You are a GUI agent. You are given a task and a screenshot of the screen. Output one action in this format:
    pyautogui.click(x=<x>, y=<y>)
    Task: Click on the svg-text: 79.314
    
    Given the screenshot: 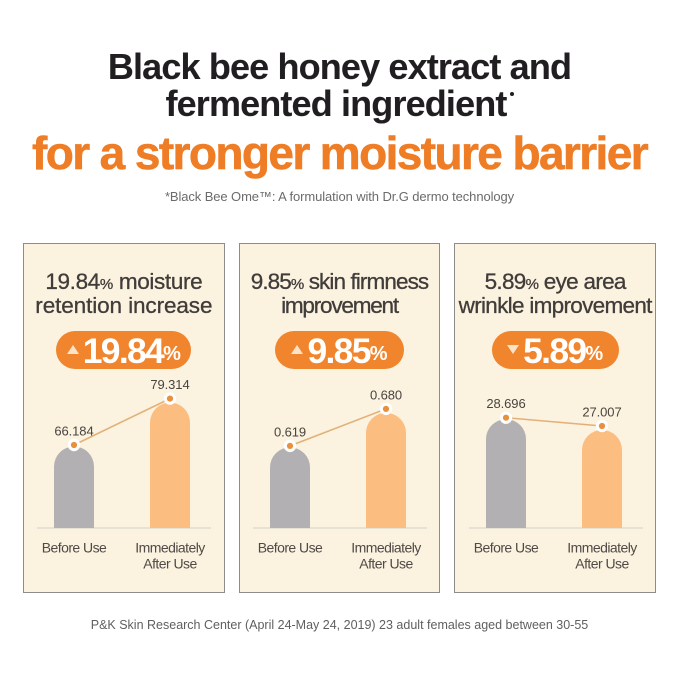 What is the action you would take?
    pyautogui.click(x=170, y=386)
    